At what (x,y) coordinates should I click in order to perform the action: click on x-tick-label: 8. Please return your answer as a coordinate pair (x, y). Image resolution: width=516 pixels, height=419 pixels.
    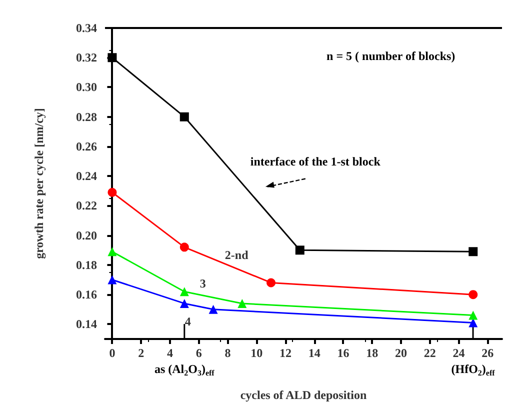
    Looking at the image, I should click on (227, 353).